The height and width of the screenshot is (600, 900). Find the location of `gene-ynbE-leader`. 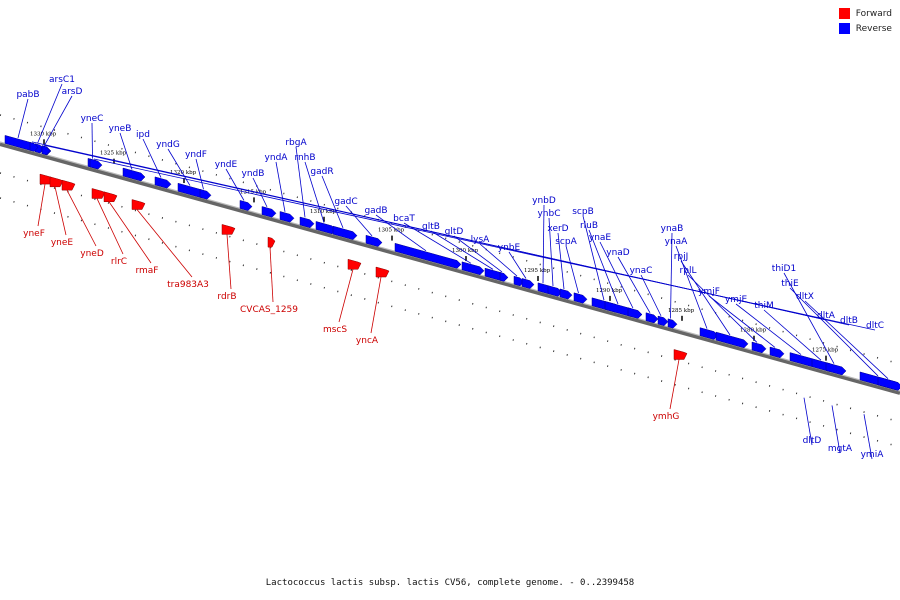

gene-ynbE-leader is located at coordinates (517, 265).